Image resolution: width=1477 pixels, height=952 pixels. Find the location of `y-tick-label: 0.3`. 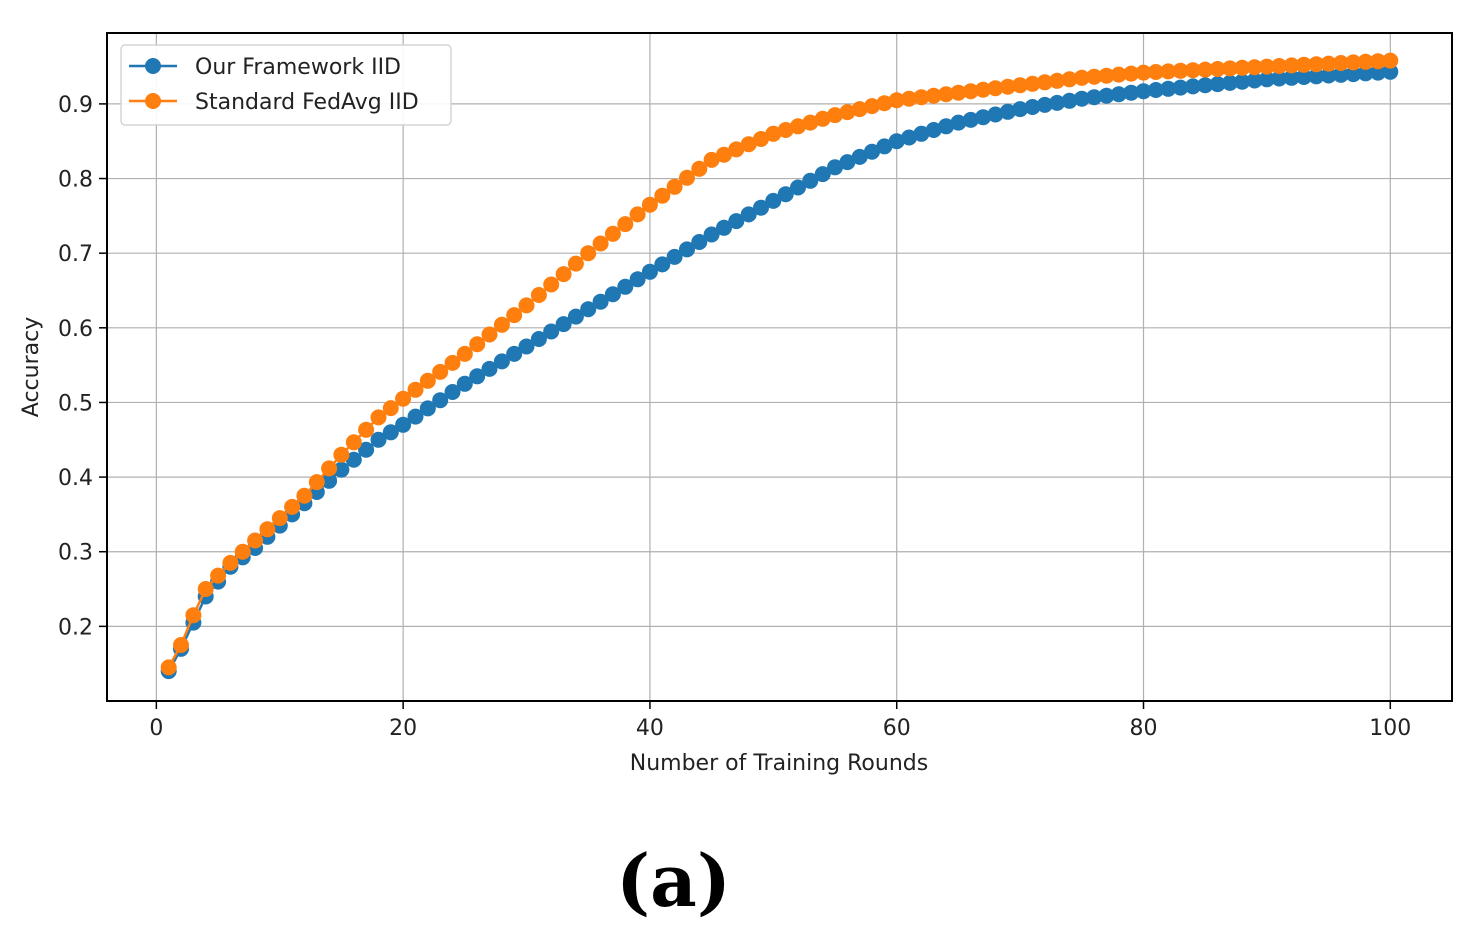

y-tick-label: 0.3 is located at coordinates (75, 553).